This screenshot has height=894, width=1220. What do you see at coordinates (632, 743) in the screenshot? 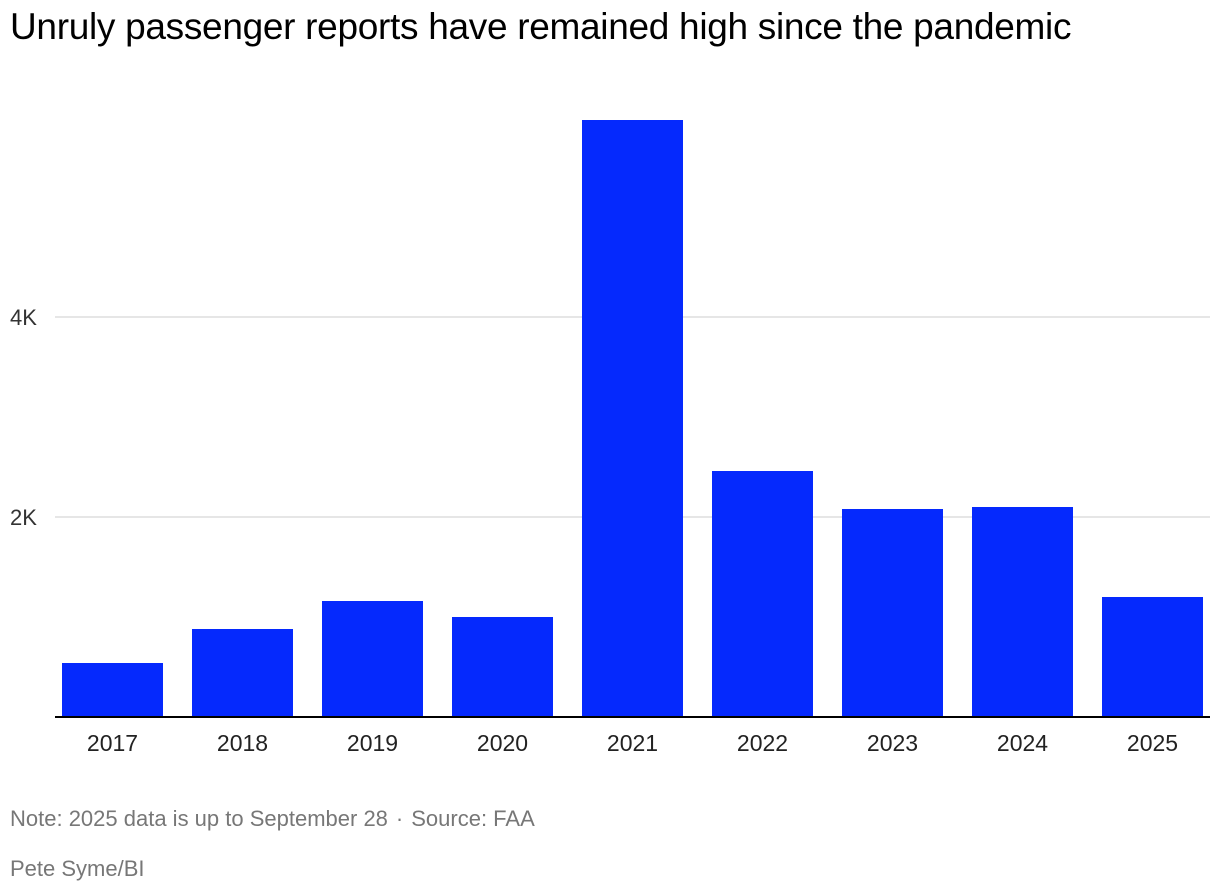
I see `x-tick-label: 2021` at bounding box center [632, 743].